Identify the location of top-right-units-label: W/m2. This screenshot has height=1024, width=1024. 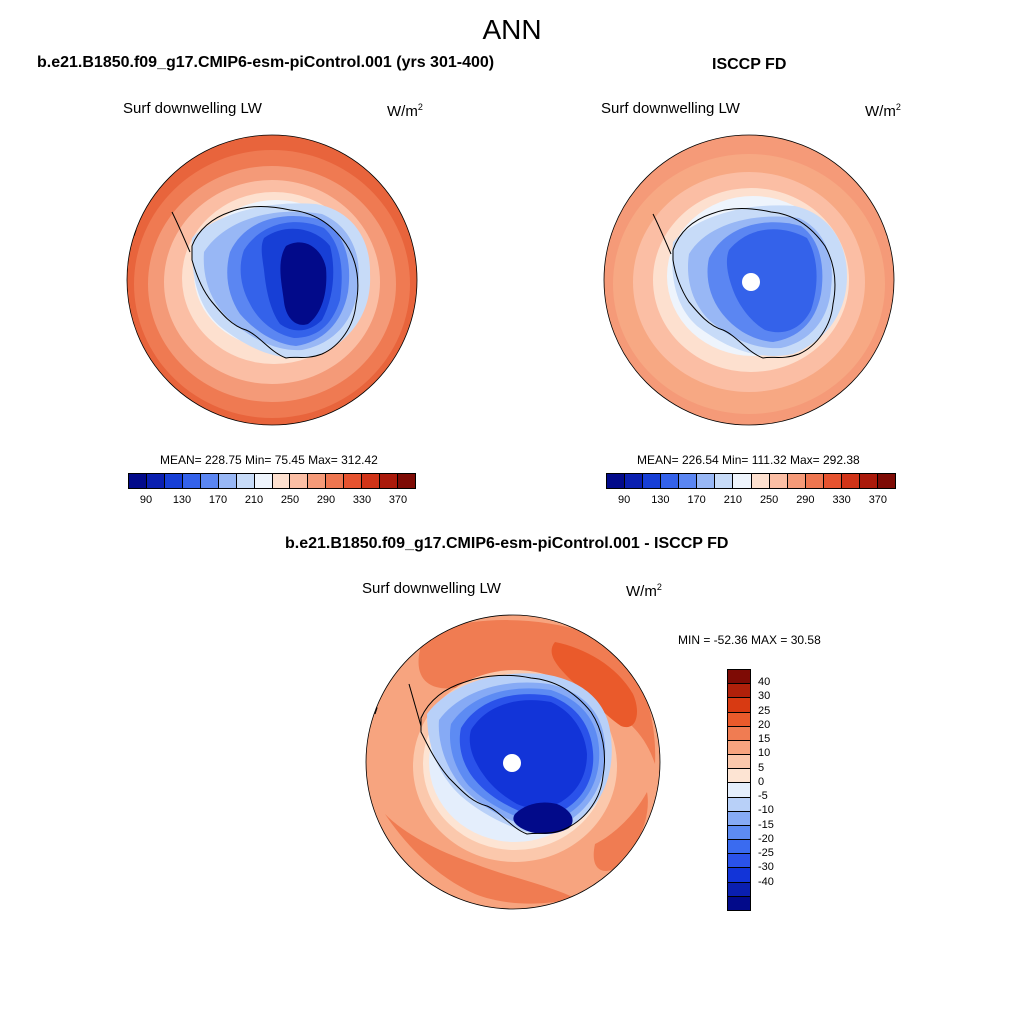
(883, 111).